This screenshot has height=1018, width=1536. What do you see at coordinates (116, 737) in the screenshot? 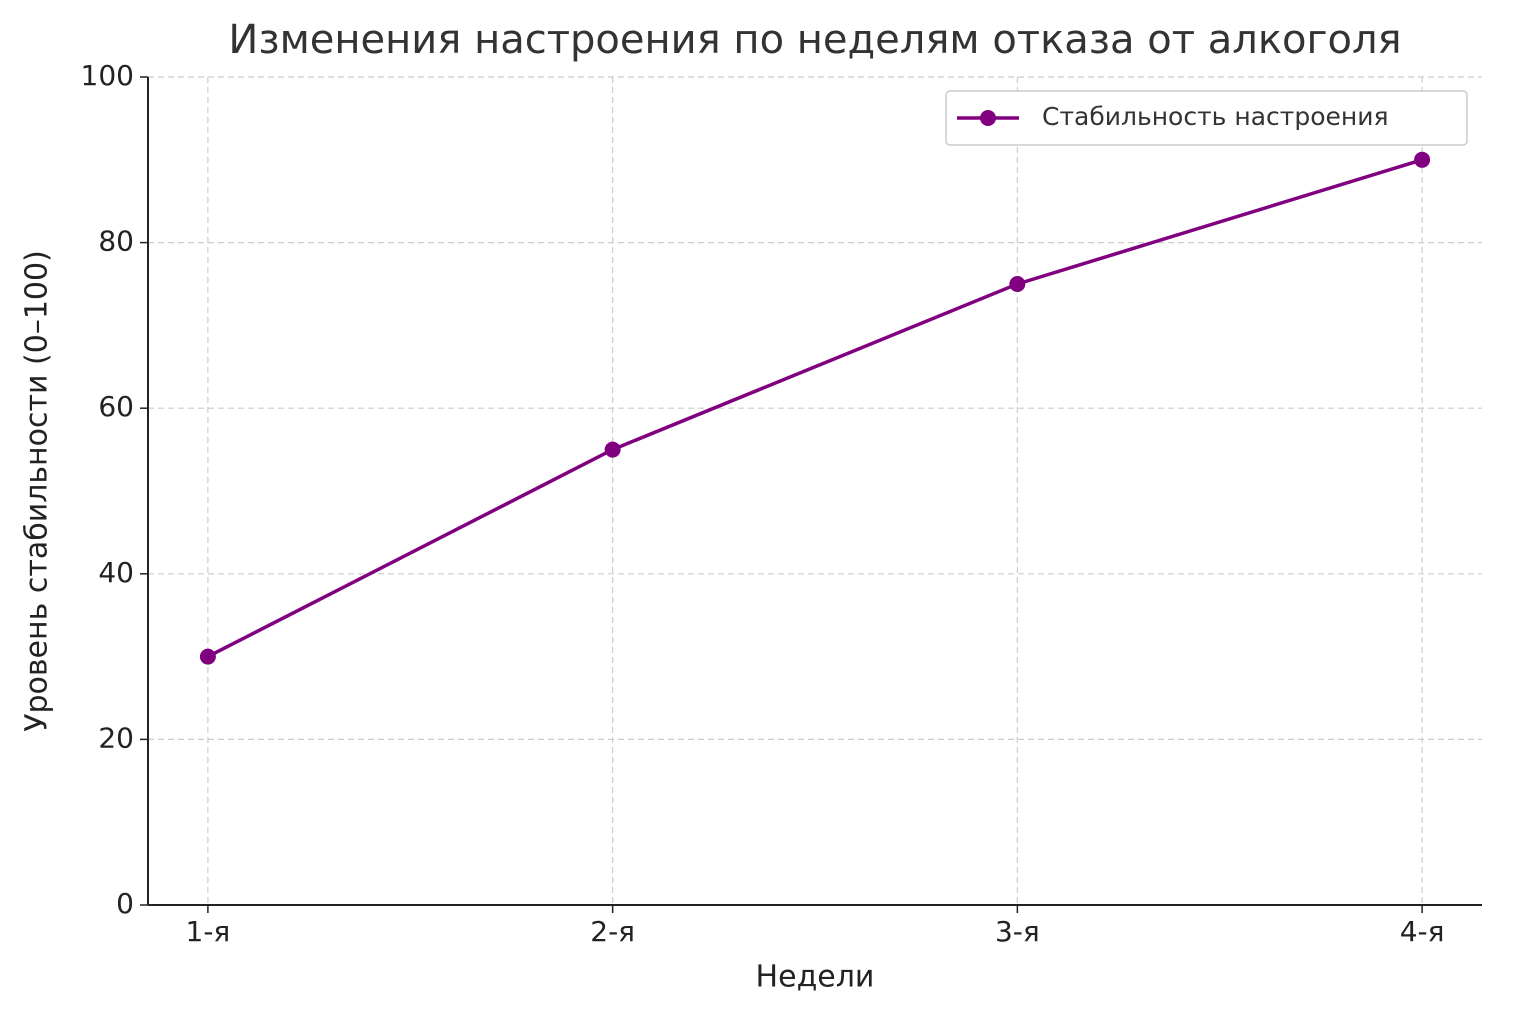
I see `y-tick-label: 20` at bounding box center [116, 737].